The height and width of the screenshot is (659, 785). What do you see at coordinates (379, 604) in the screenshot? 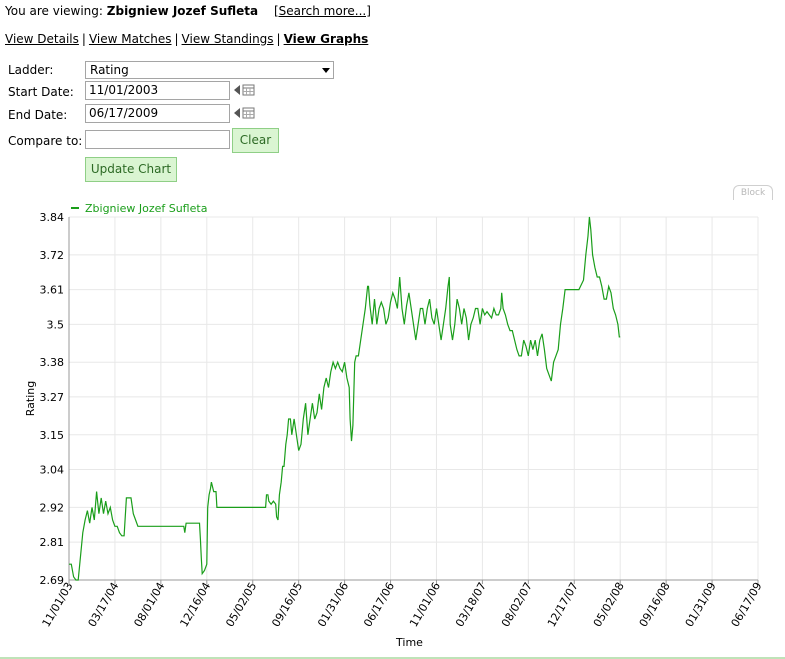
I see `x-tick-label: 06/17/06` at bounding box center [379, 604].